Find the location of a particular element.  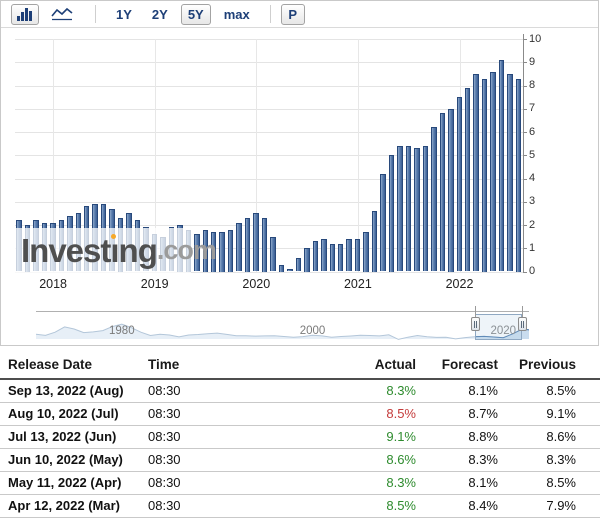

x-tick-label: 2022 is located at coordinates (459, 284).